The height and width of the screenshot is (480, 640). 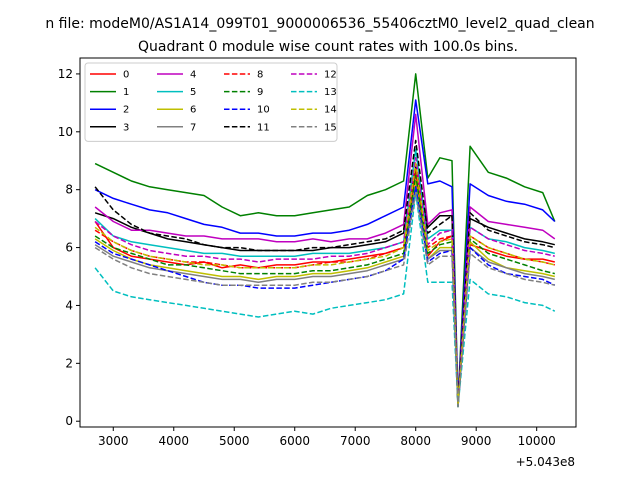 I want to click on legend-label-12: 12, so click(x=330, y=75).